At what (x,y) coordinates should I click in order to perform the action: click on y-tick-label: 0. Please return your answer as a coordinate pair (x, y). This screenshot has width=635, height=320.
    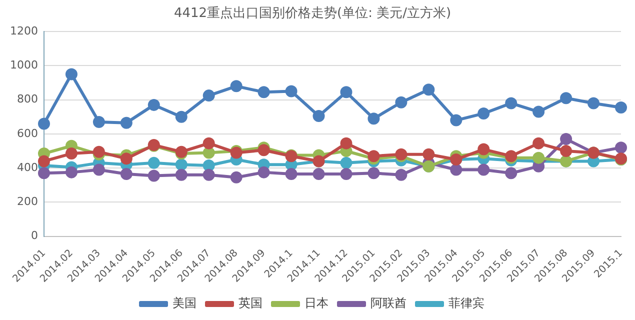
    Looking at the image, I should click on (34, 235).